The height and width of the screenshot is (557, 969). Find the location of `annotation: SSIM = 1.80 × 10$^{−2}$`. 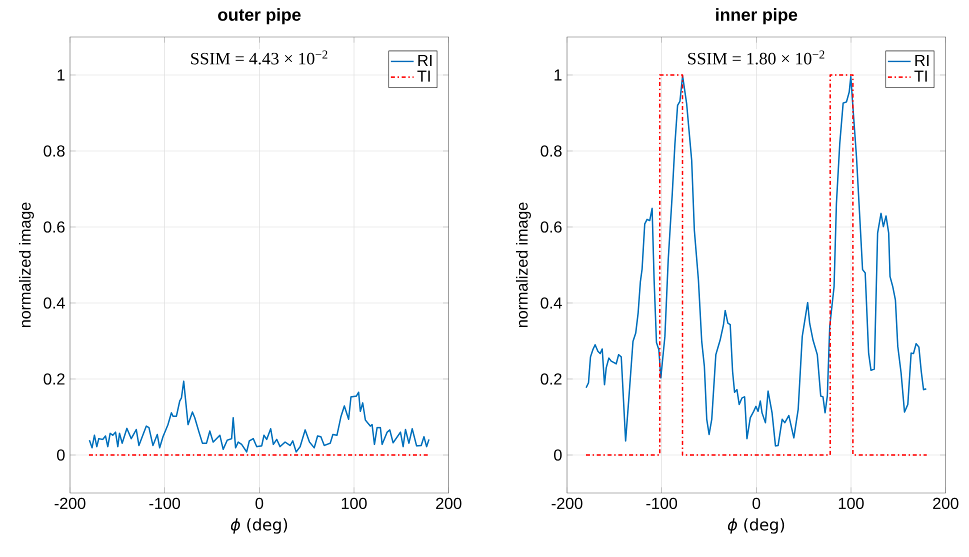

annotation: SSIM = 1.80 × 10$^{−2}$ is located at coordinates (756, 57).